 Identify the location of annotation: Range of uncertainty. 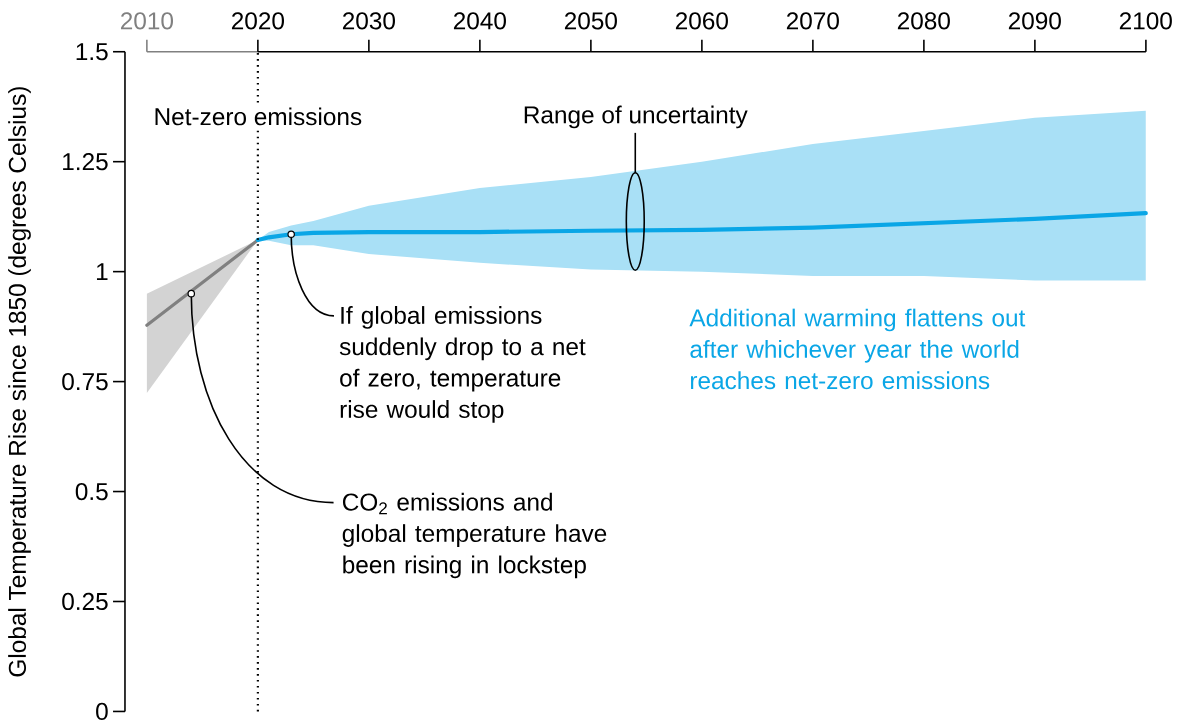
(636, 117).